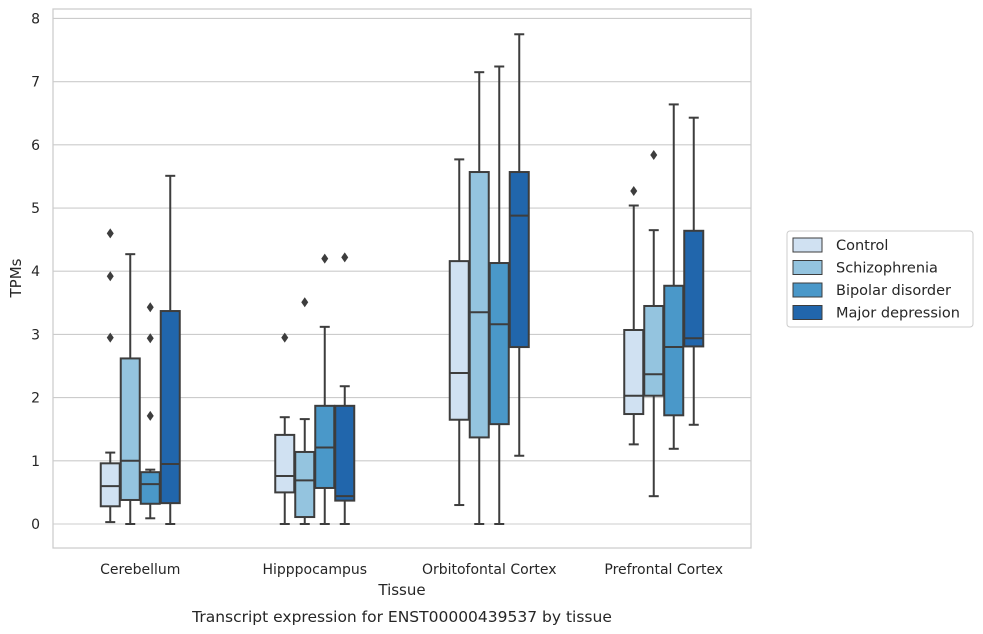  What do you see at coordinates (35, 146) in the screenshot?
I see `y-tick-label: 6` at bounding box center [35, 146].